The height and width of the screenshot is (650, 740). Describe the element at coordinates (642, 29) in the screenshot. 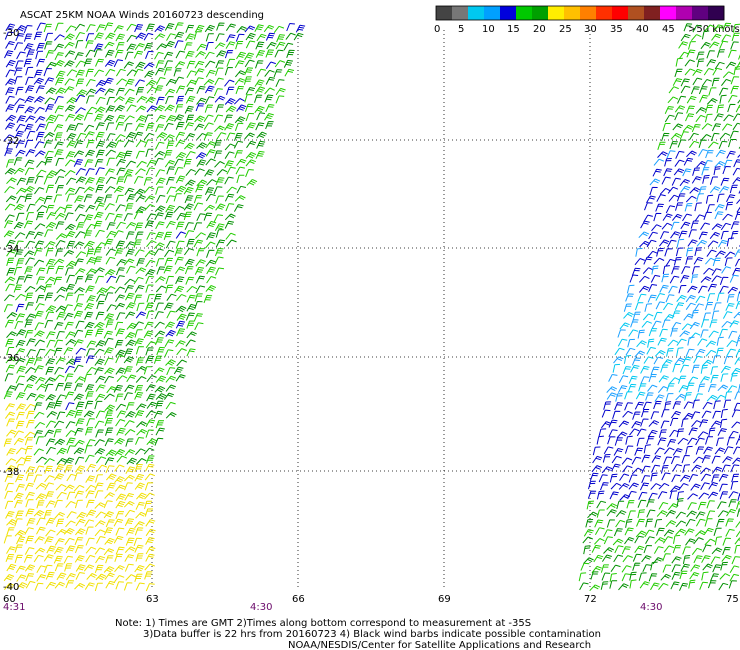

I see `legend-label-40: 40` at that location.